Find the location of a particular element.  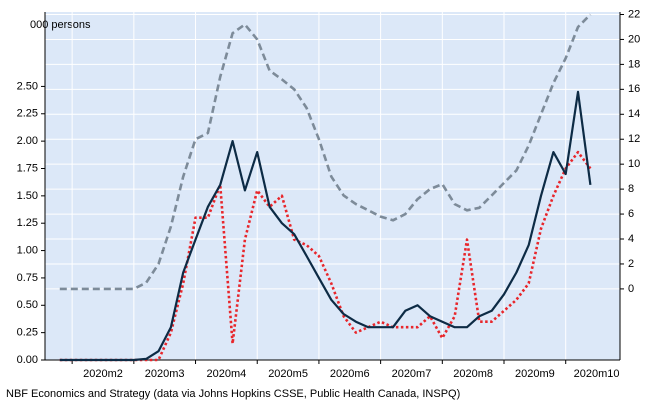

y-tick-label: 0.00 is located at coordinates (27, 360).